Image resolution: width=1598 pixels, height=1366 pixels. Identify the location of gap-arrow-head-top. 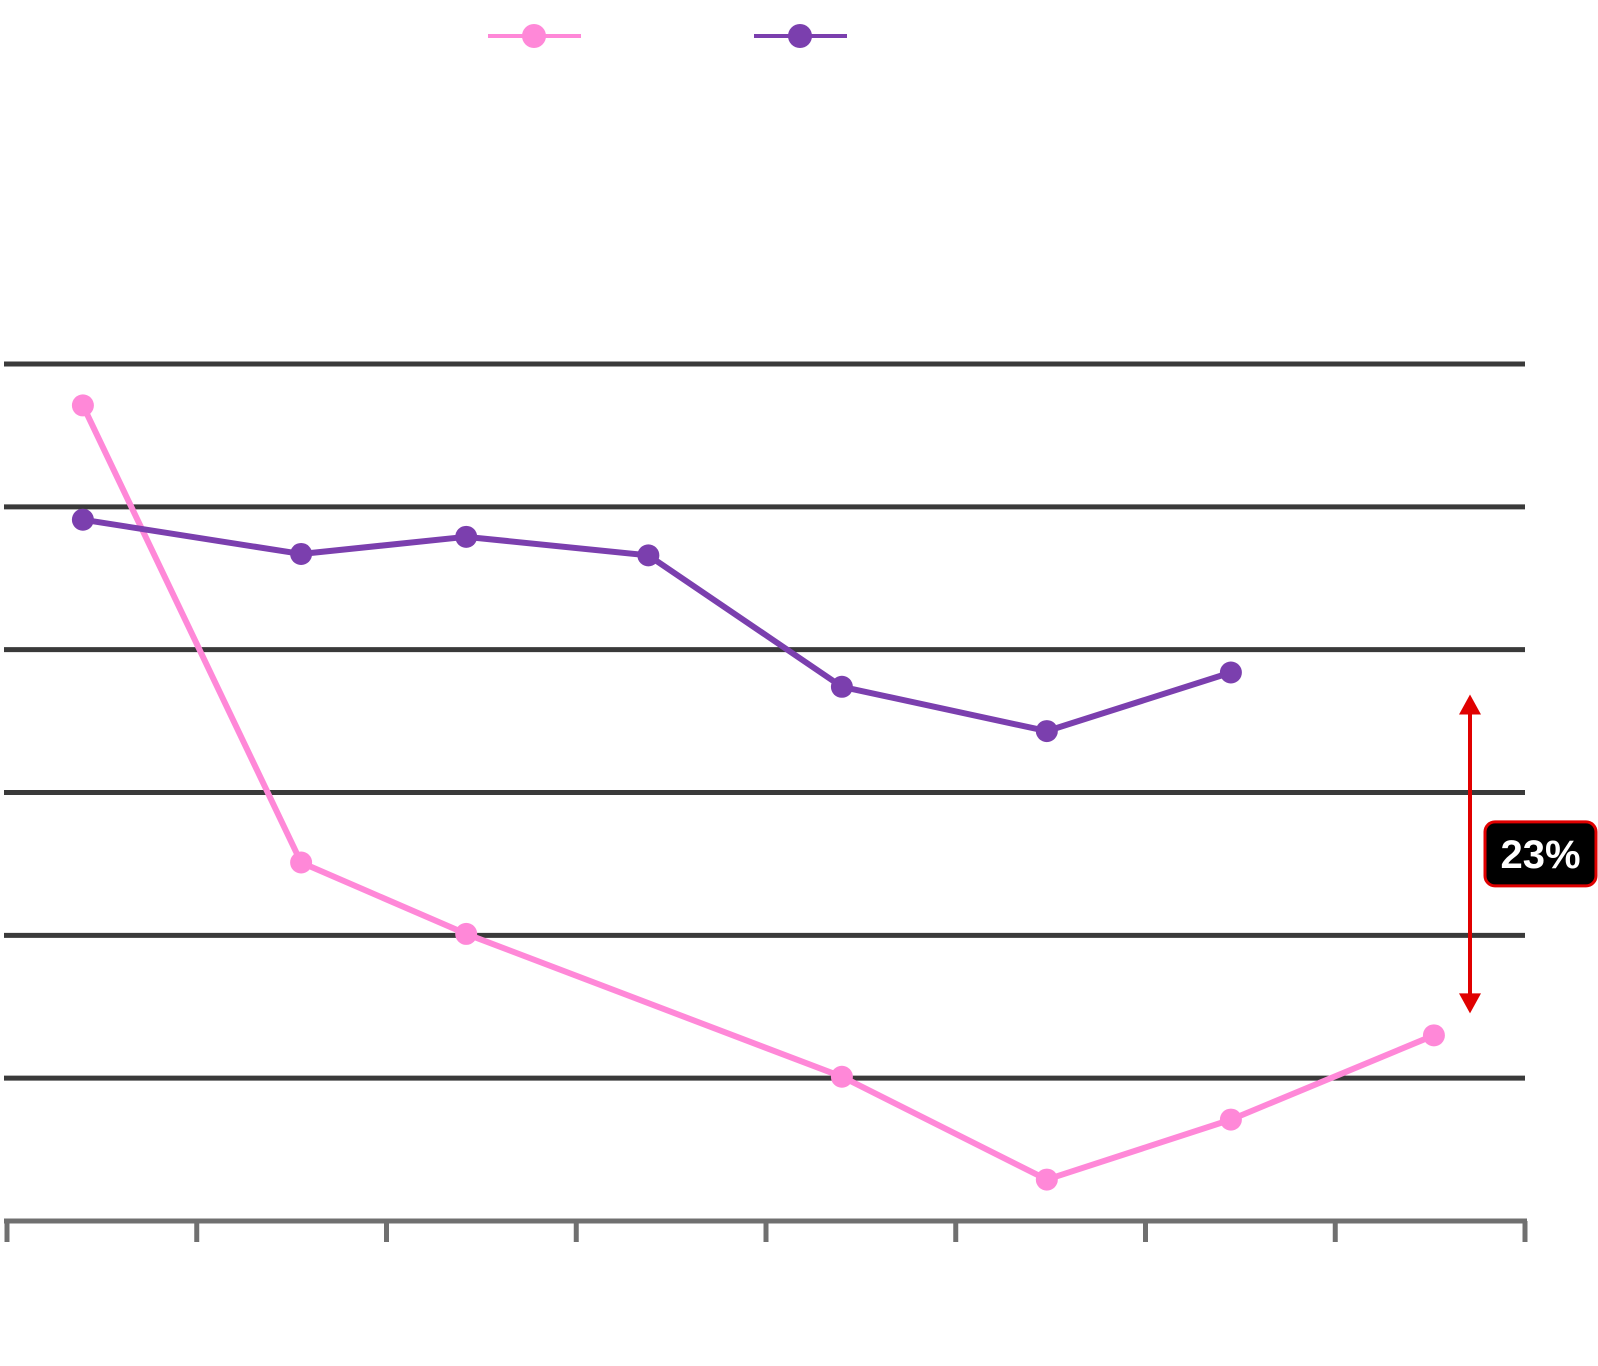
(1470, 704).